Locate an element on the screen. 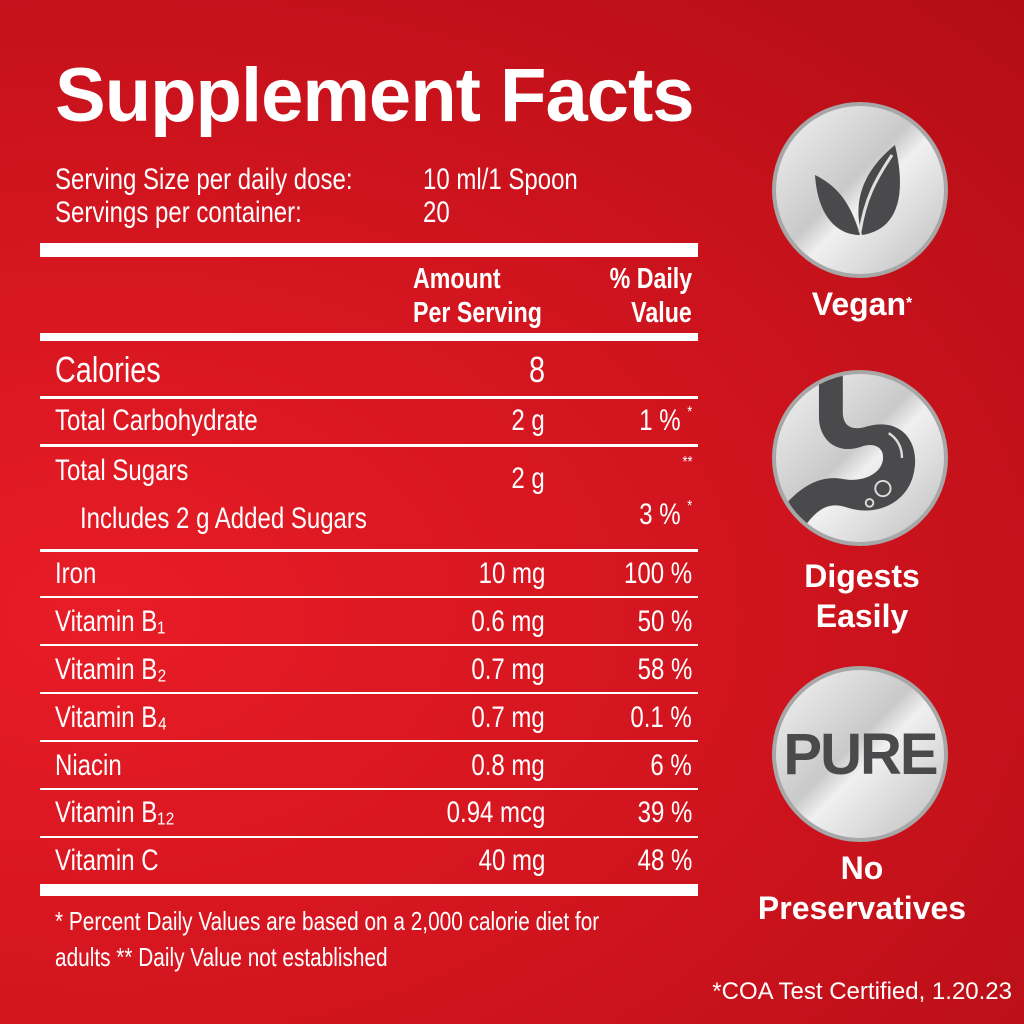  digests-easily-label: Digests Easily is located at coordinates (862, 596).